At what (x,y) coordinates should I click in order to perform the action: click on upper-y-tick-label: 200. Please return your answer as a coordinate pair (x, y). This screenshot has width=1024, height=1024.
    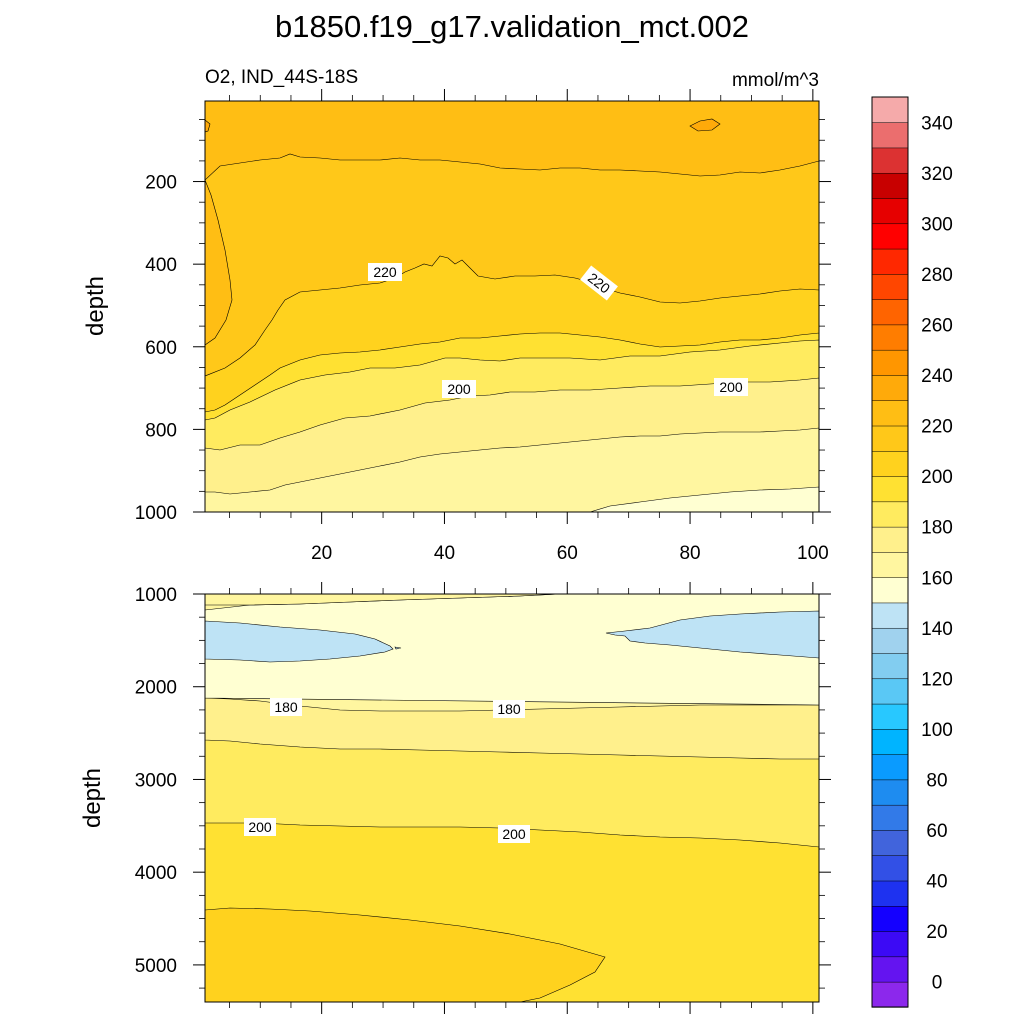
    Looking at the image, I should click on (161, 183).